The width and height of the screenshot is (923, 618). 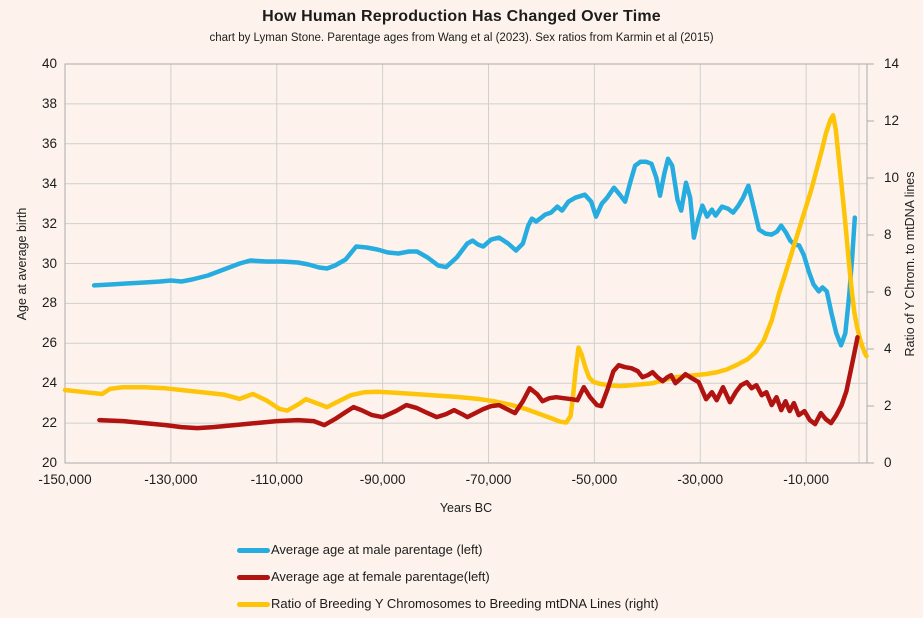 I want to click on y-axis-right-title: Ratio of Y Chrom. to mtDNA lines, so click(x=910, y=264).